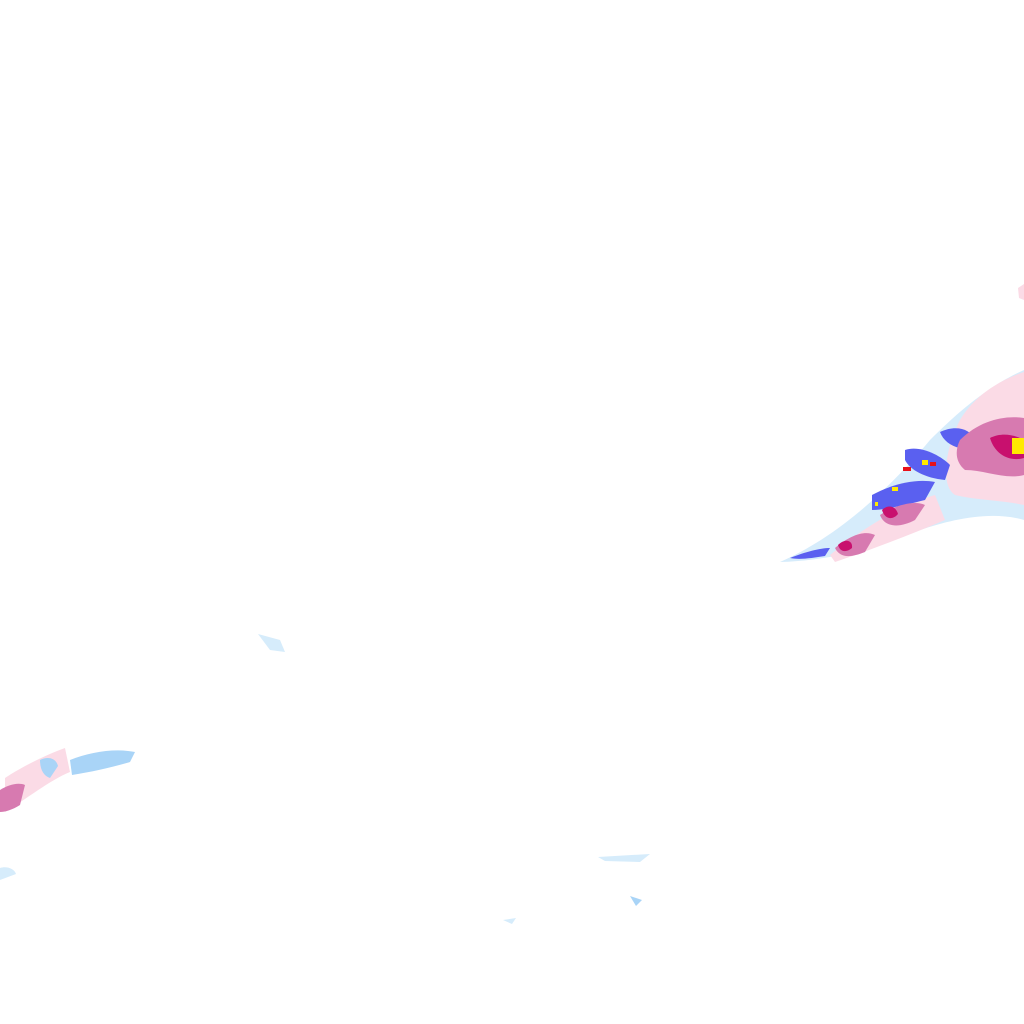 The image size is (1024, 1024). What do you see at coordinates (902, 466) in the screenshot?
I see `precipitation-band-east` at bounding box center [902, 466].